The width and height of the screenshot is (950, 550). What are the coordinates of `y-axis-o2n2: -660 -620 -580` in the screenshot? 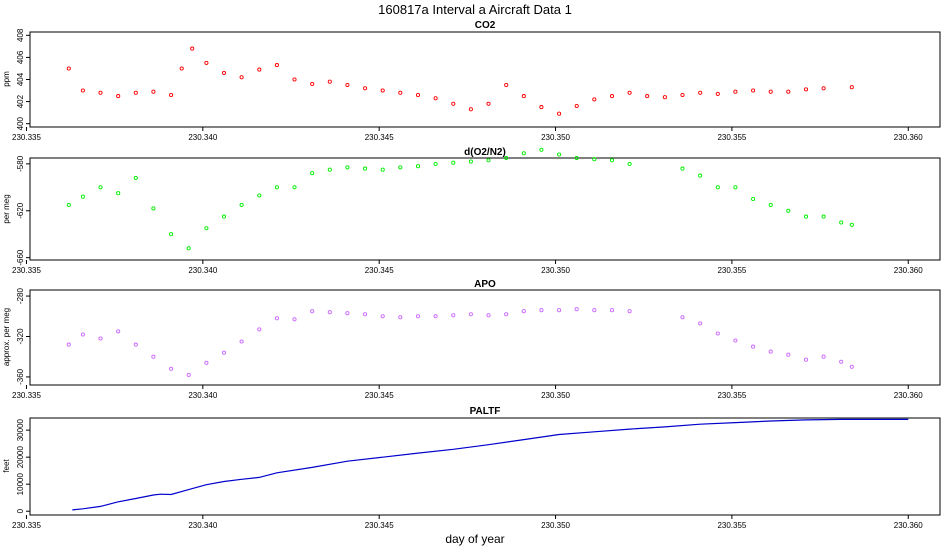 It's located at (23, 210).